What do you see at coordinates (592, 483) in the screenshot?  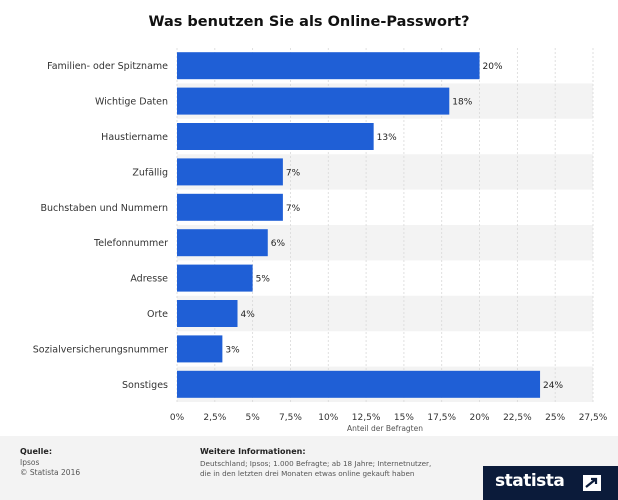 I see `statista-arrow-icon` at bounding box center [592, 483].